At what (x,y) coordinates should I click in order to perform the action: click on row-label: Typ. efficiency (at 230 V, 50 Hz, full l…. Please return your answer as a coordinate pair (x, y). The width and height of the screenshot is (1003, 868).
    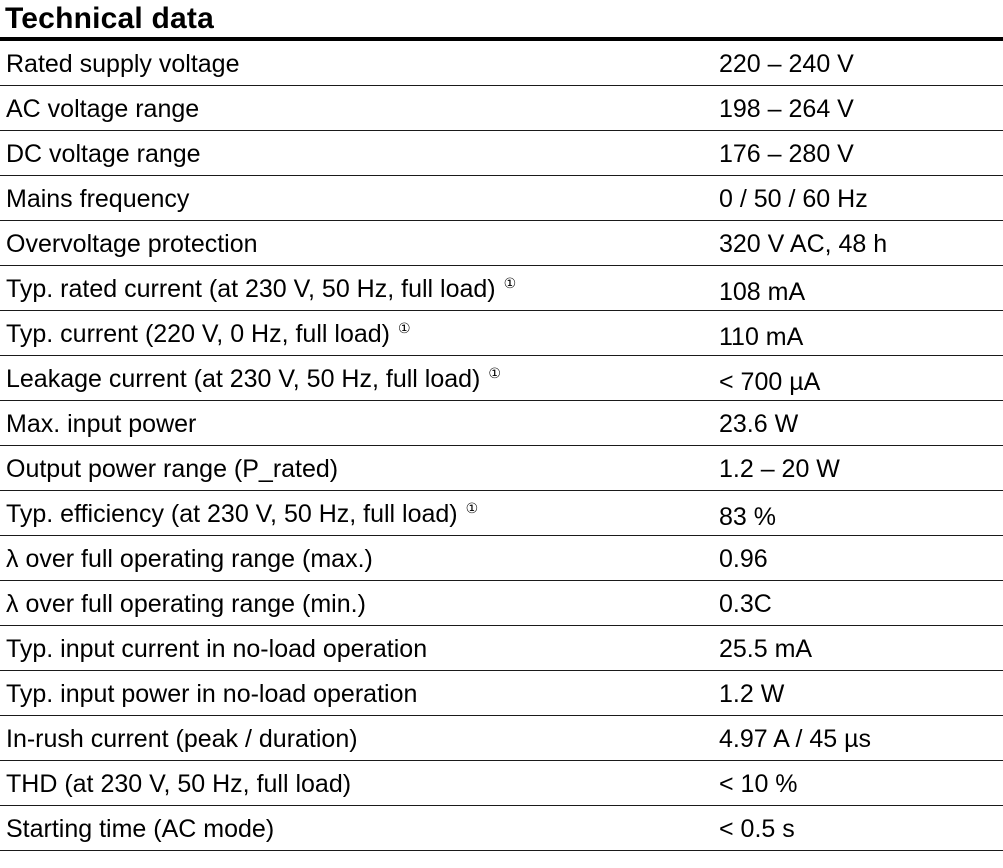
    Looking at the image, I should click on (242, 511).